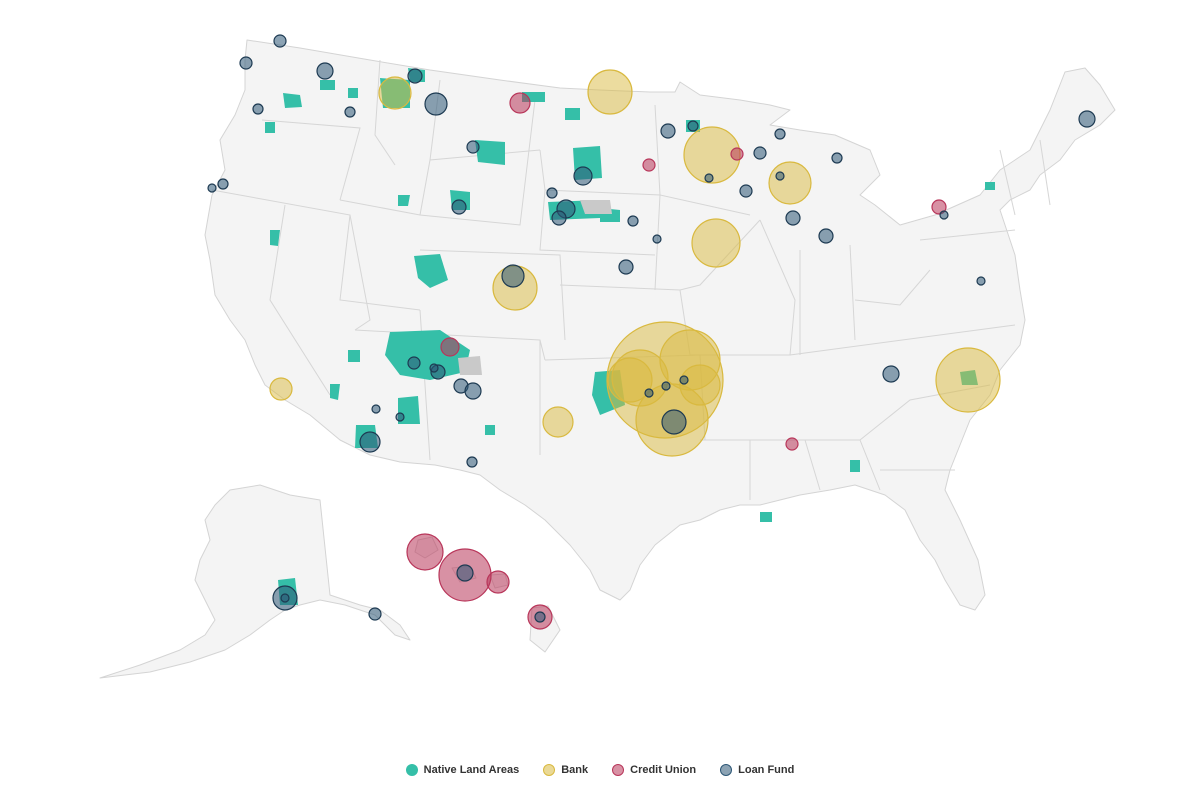 The image size is (1200, 791). What do you see at coordinates (255, 581) in the screenshot?
I see `alaska-outline` at bounding box center [255, 581].